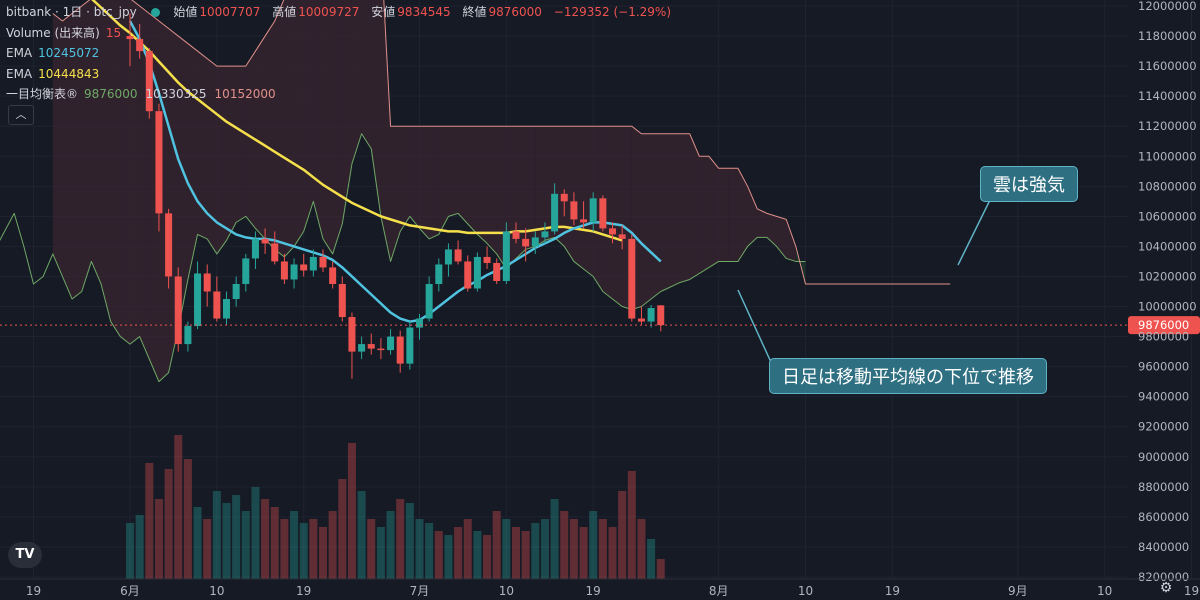 The image size is (1200, 600). I want to click on y-tick-label: 10800000, so click(1167, 186).